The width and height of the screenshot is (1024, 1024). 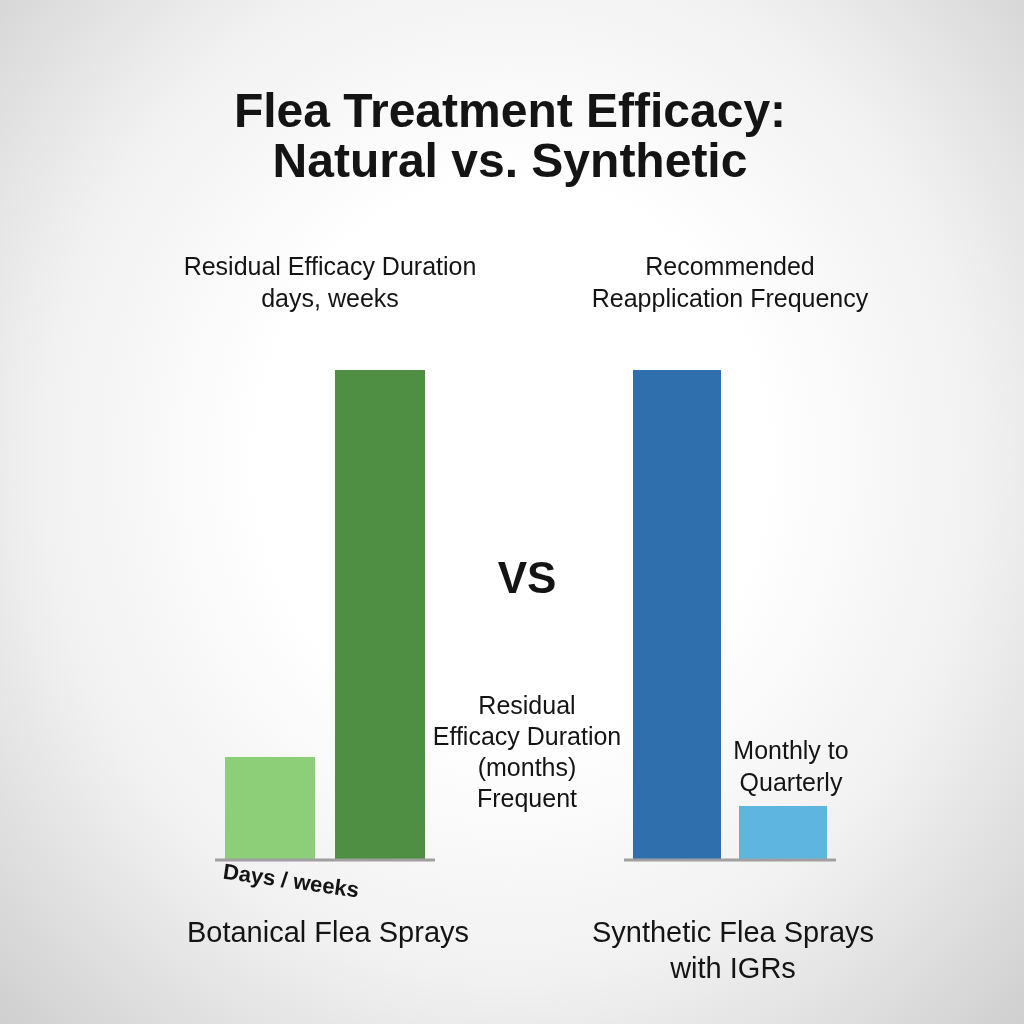 I want to click on x-axis-title: Synthetic Flea Sprays with IGRs, so click(x=733, y=950).